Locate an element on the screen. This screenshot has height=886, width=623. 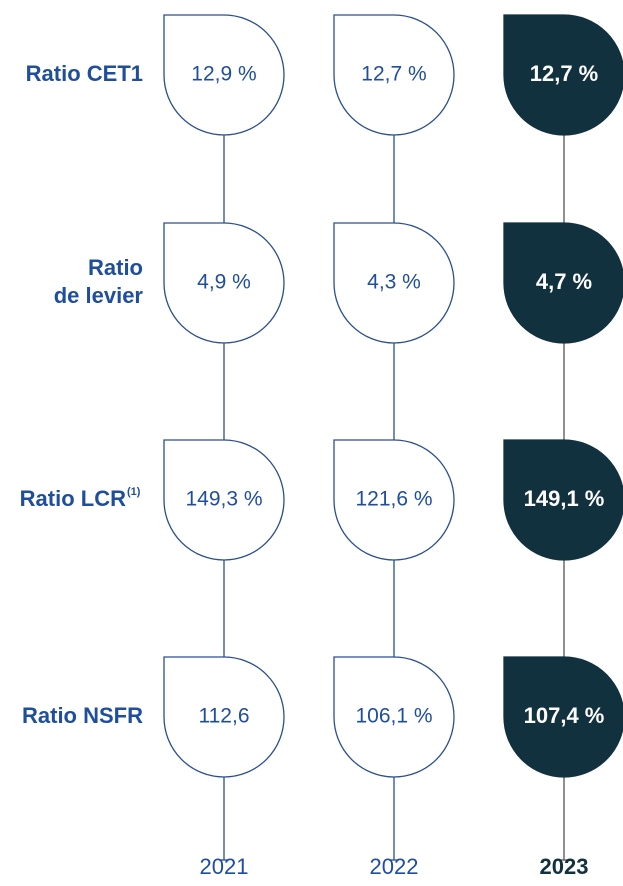
footnote-mark: (1) is located at coordinates (134, 492).